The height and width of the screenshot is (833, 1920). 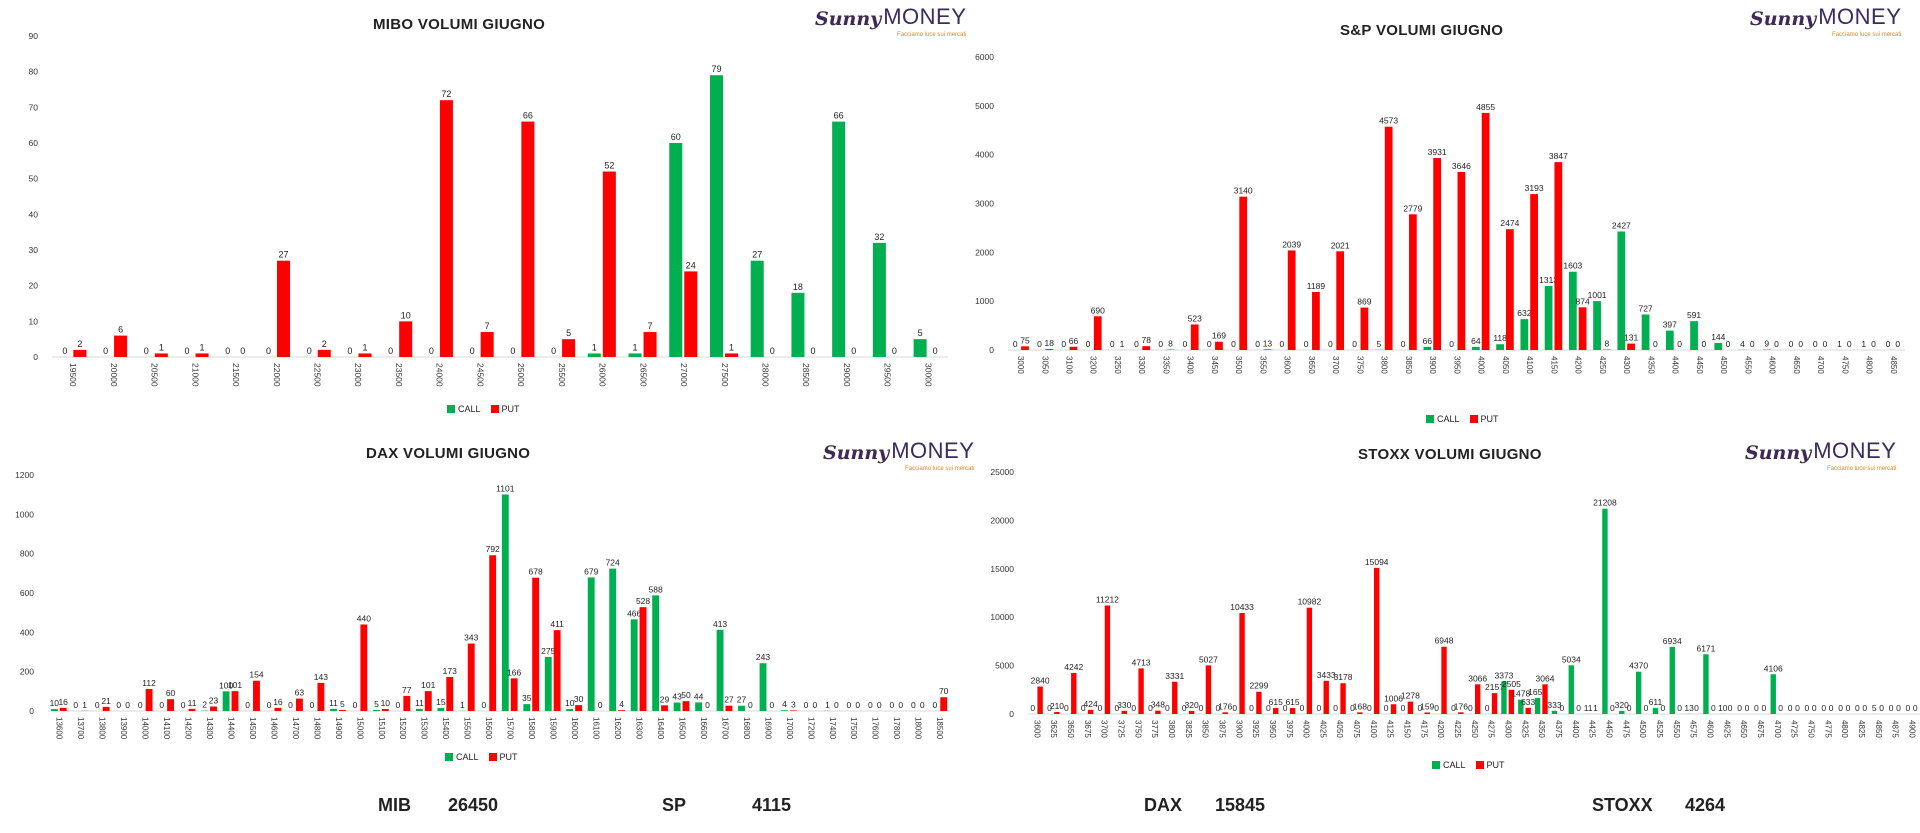 What do you see at coordinates (1823, 21) in the screenshot?
I see `sunny-money-logo: Sunny MONEY Facciamo luce sui mercati` at bounding box center [1823, 21].